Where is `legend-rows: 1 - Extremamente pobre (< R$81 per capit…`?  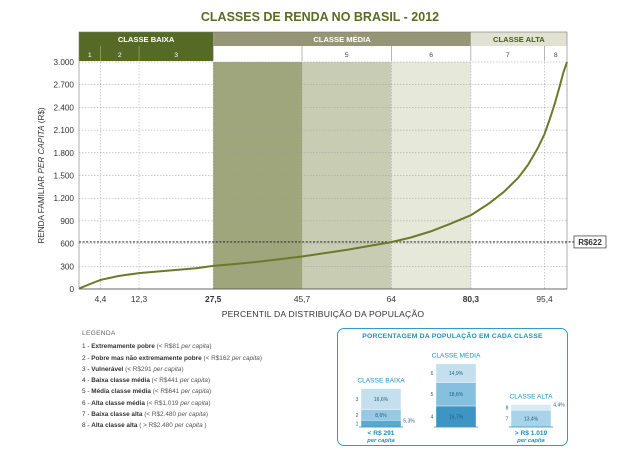 legend-rows: 1 - Extremamente pobre (< R$81 per capit… is located at coordinates (207, 386).